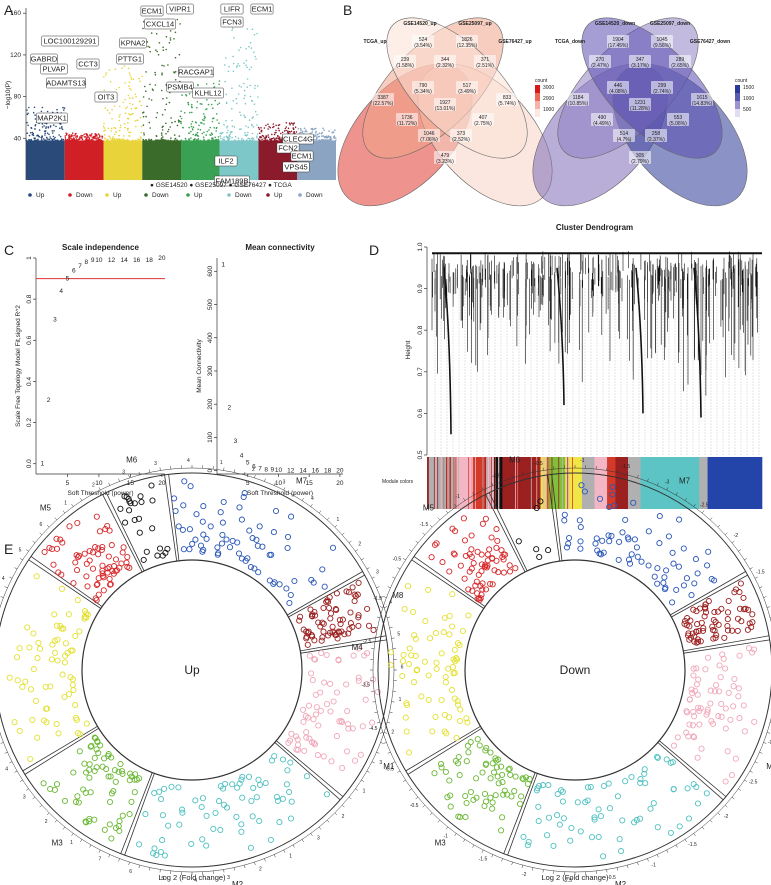 The width and height of the screenshot is (771, 885). Describe the element at coordinates (702, 104) in the screenshot. I see `venn-region-pct: (14.83%)` at that location.